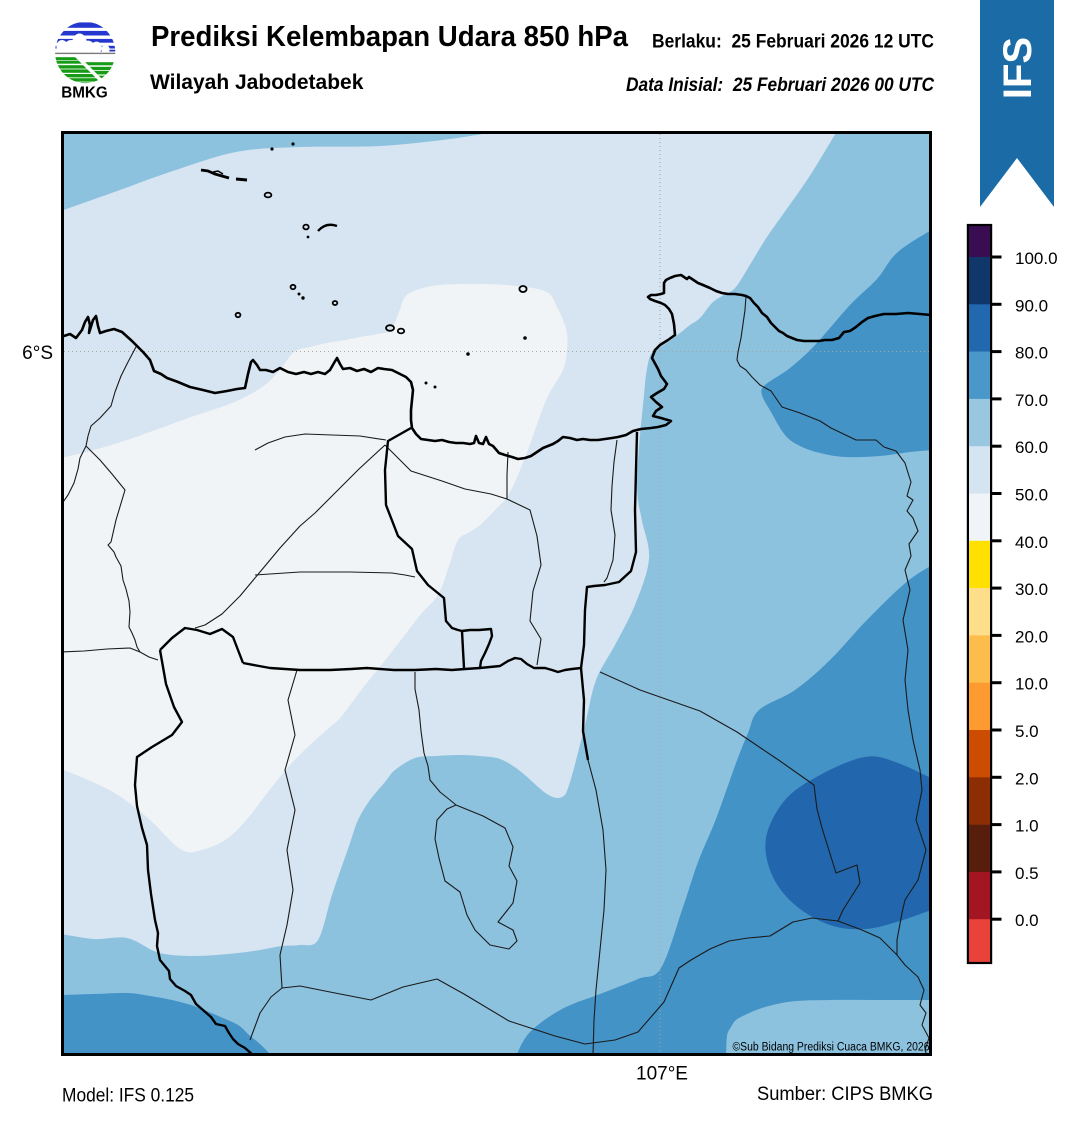  Describe the element at coordinates (1031, 447) in the screenshot. I see `svg-text: 60.0` at that location.